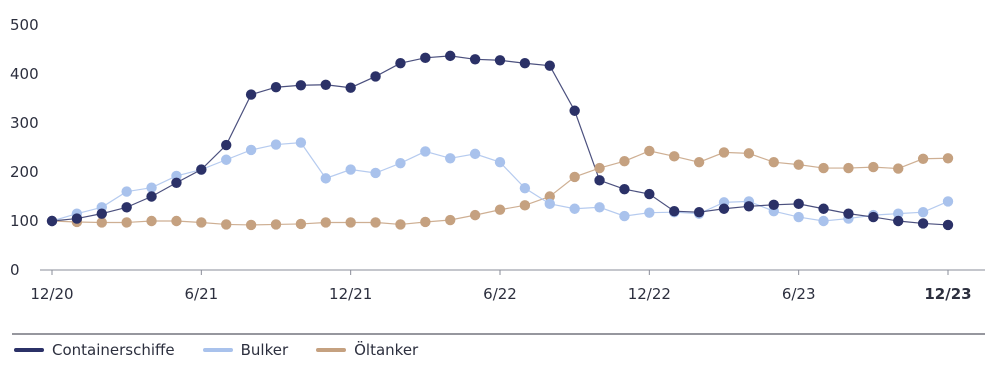 Image resolution: width=995 pixels, height=367 pixels. Describe the element at coordinates (51, 294) in the screenshot. I see `x-tick-label: 12/20` at that location.